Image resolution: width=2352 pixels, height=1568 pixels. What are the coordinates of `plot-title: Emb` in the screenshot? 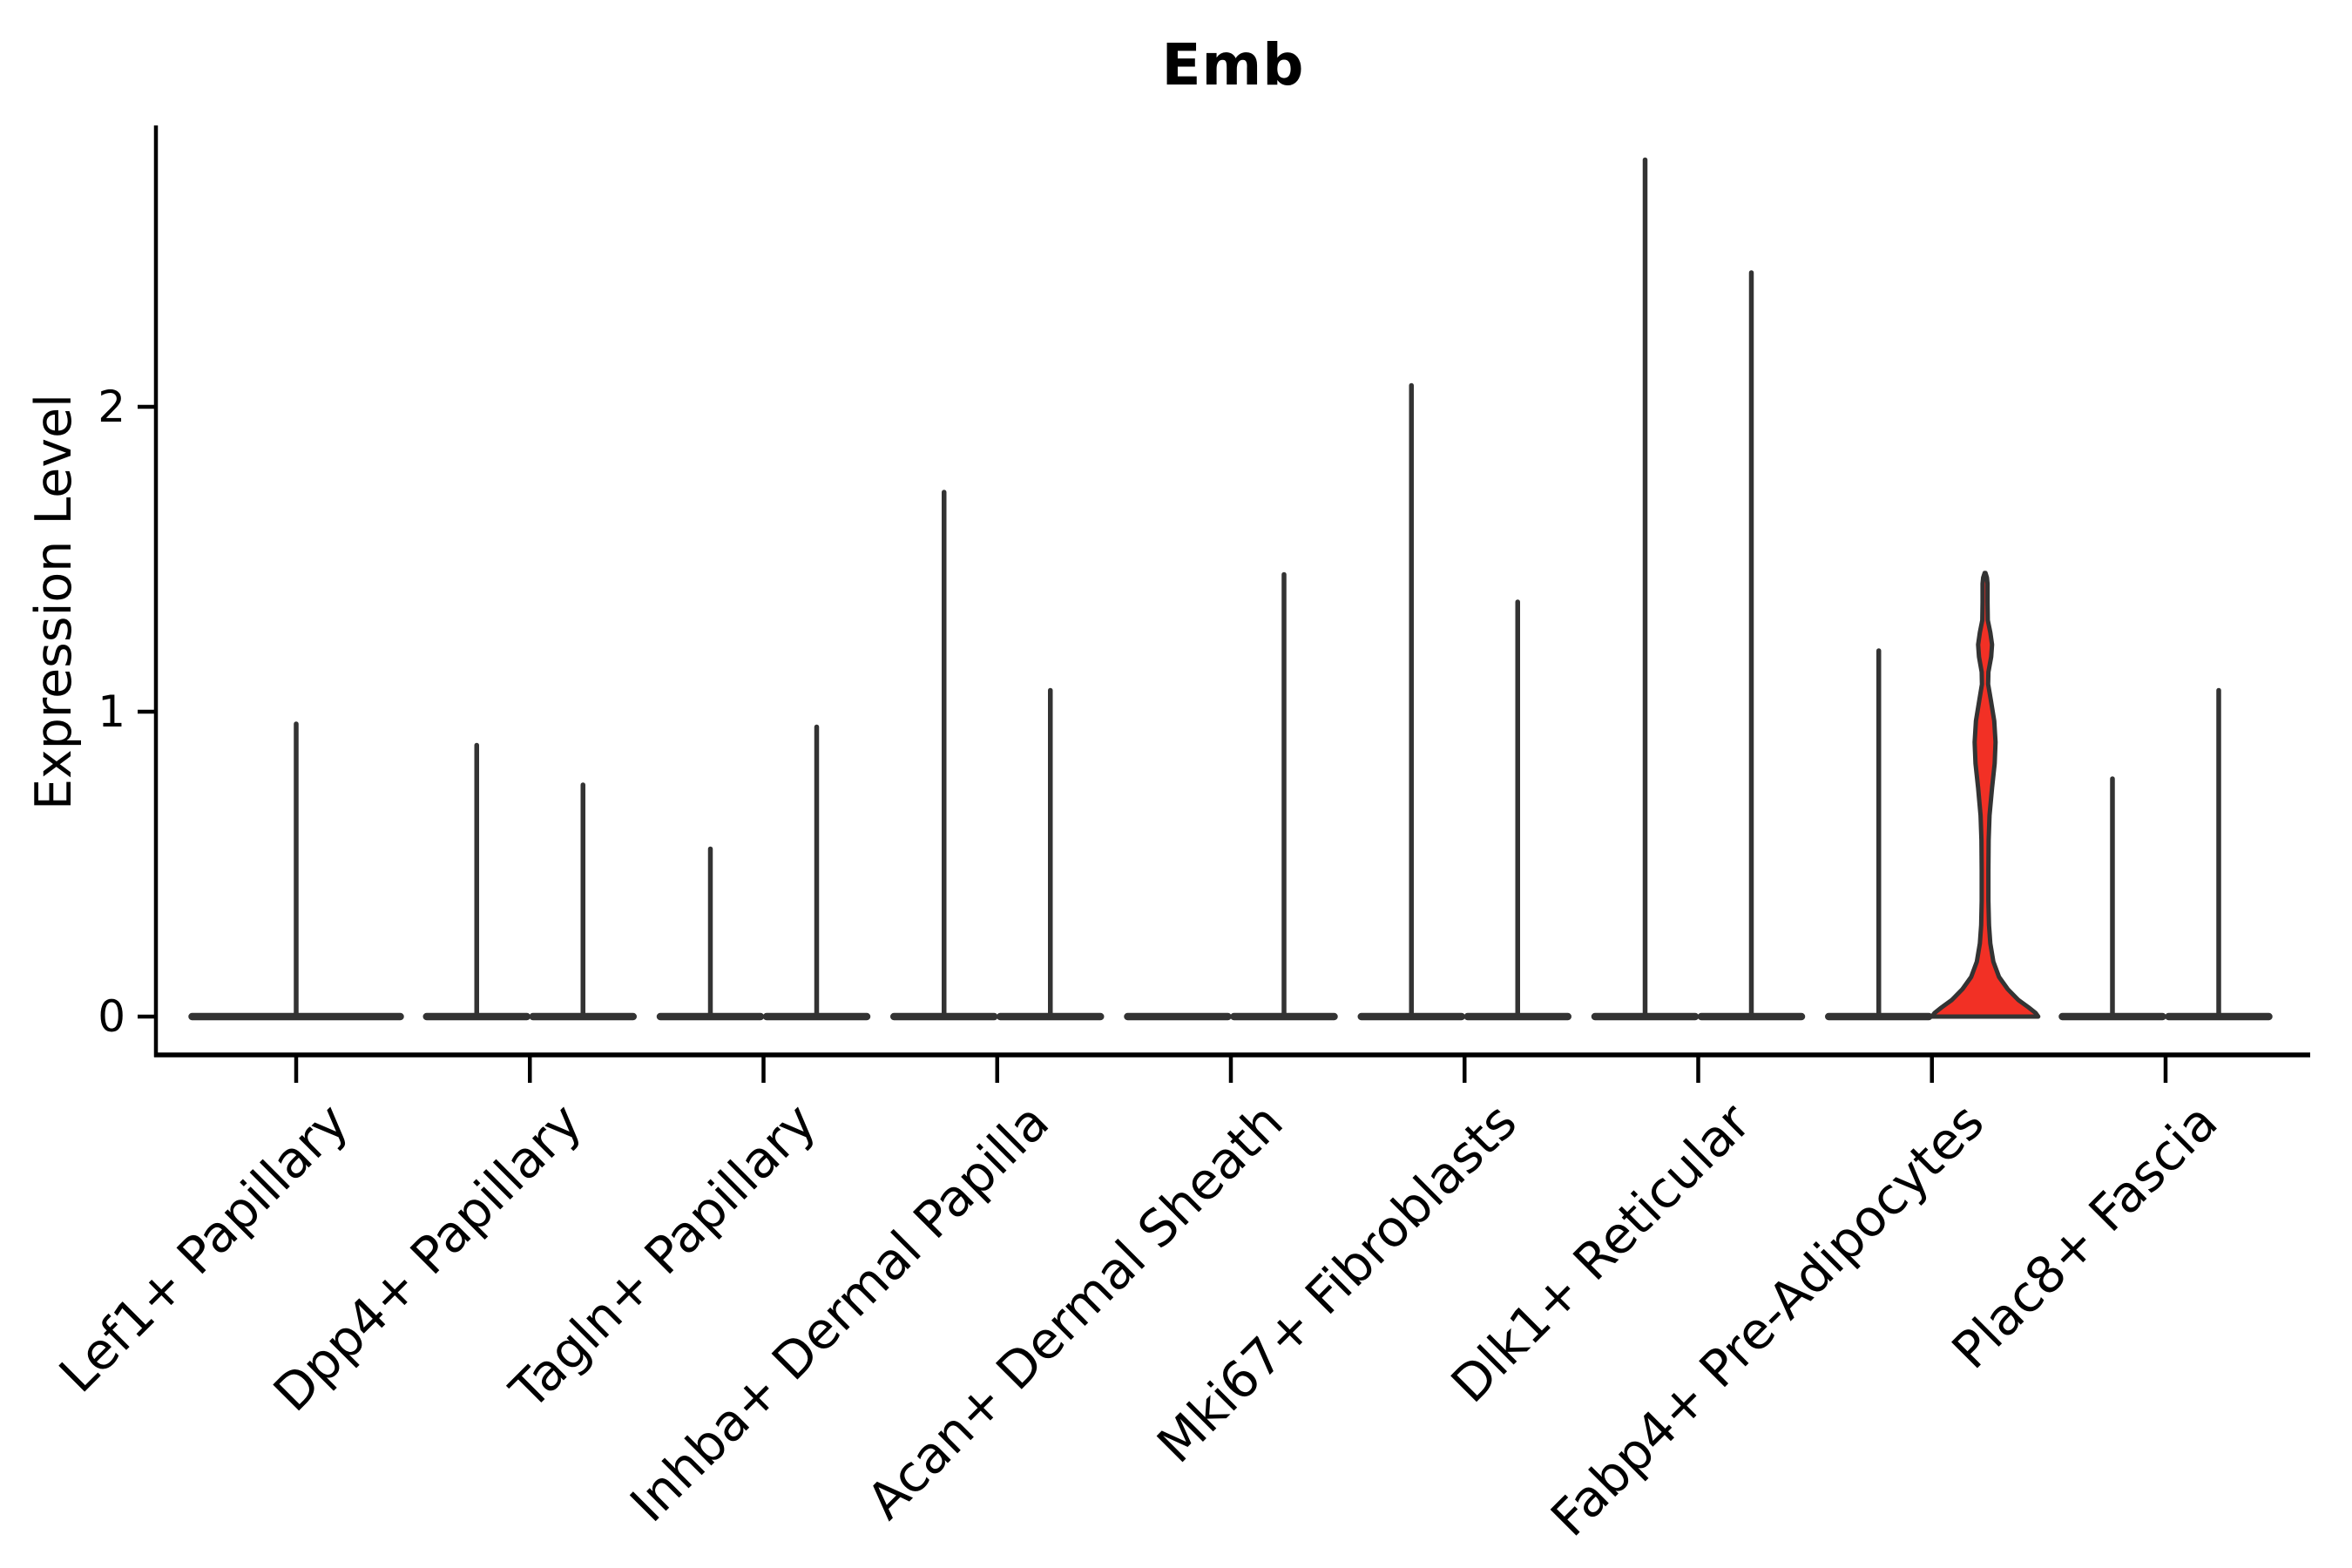 It's located at (1233, 64).